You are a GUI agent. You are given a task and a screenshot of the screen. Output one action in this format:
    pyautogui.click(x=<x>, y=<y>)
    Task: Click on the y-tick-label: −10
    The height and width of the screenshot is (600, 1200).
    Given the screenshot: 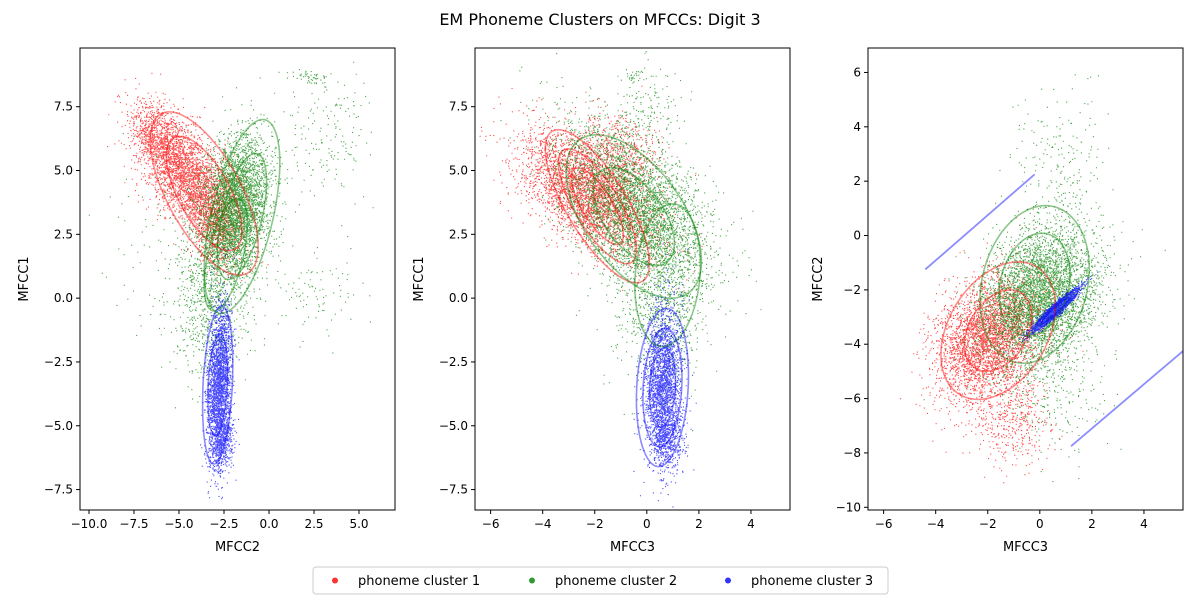 What is the action you would take?
    pyautogui.click(x=848, y=507)
    